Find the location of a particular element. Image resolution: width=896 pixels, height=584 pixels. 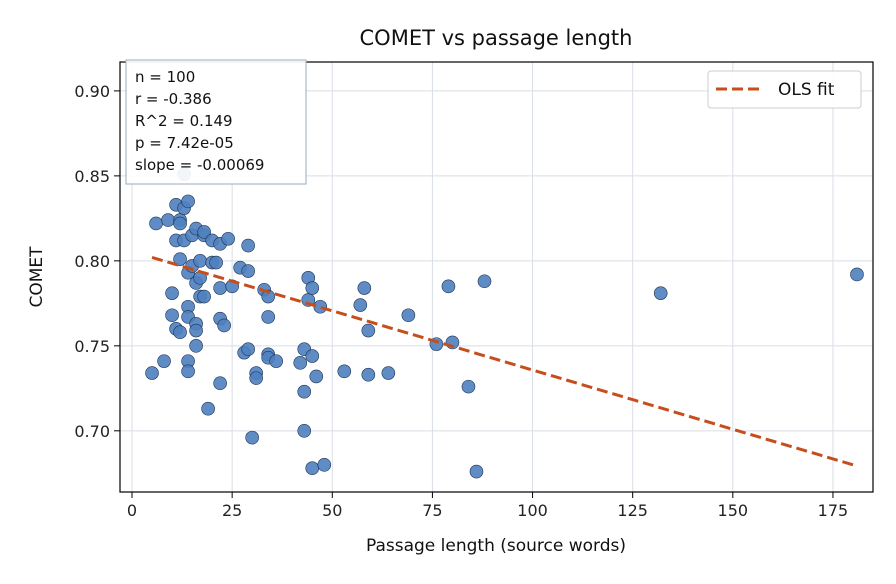

x-tick-label: 50 is located at coordinates (332, 510).